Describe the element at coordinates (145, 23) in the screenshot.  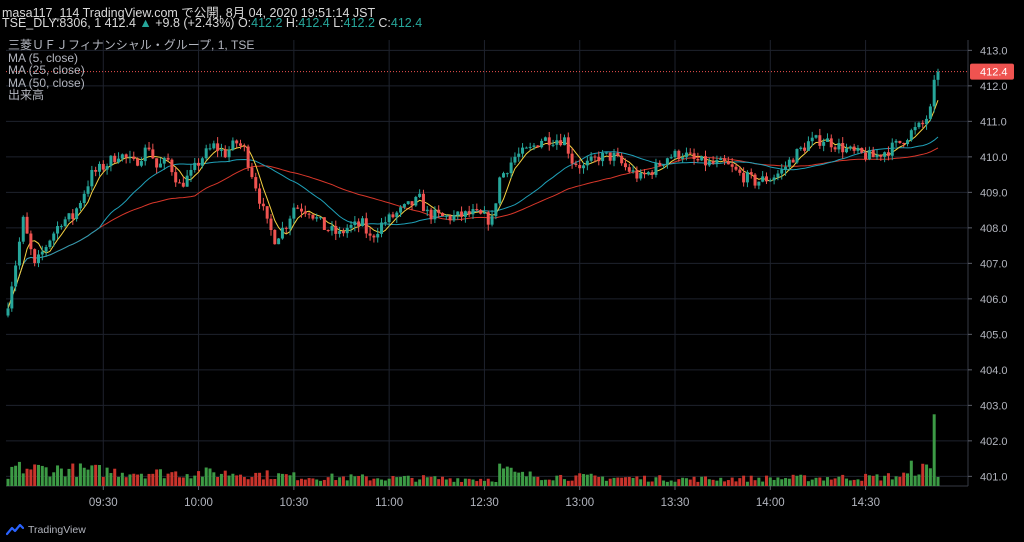
I see `up-arrow-icon: ▲` at that location.